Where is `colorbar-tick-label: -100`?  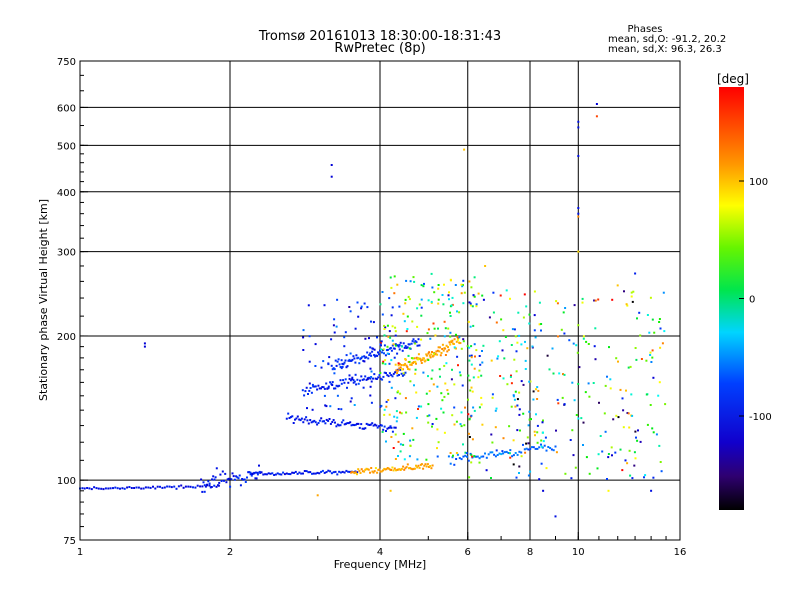
colorbar-tick-label: -100 is located at coordinates (760, 417).